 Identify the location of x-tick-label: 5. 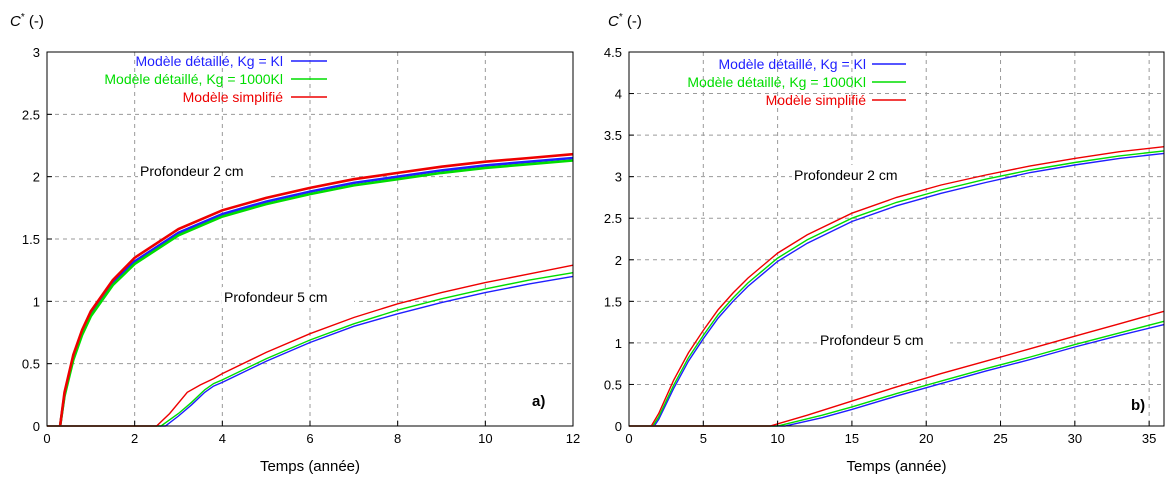
(703, 438).